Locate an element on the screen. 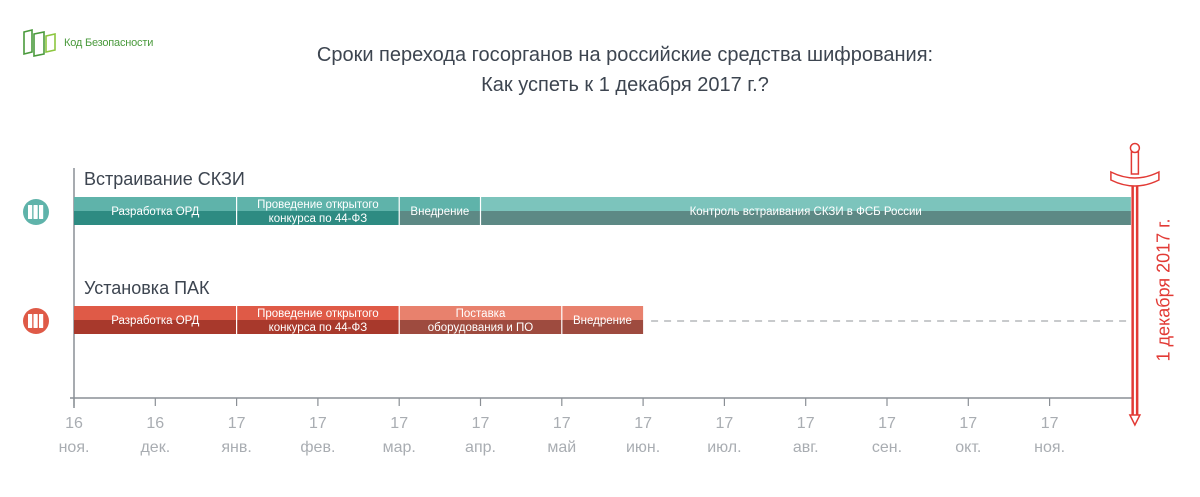 This screenshot has width=1200, height=497. x-tick-month: окт. is located at coordinates (968, 447).